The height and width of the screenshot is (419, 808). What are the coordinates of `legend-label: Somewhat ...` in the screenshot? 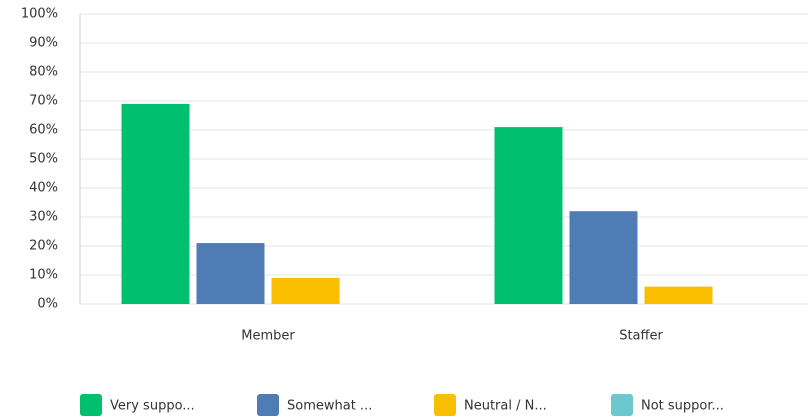 It's located at (329, 406).